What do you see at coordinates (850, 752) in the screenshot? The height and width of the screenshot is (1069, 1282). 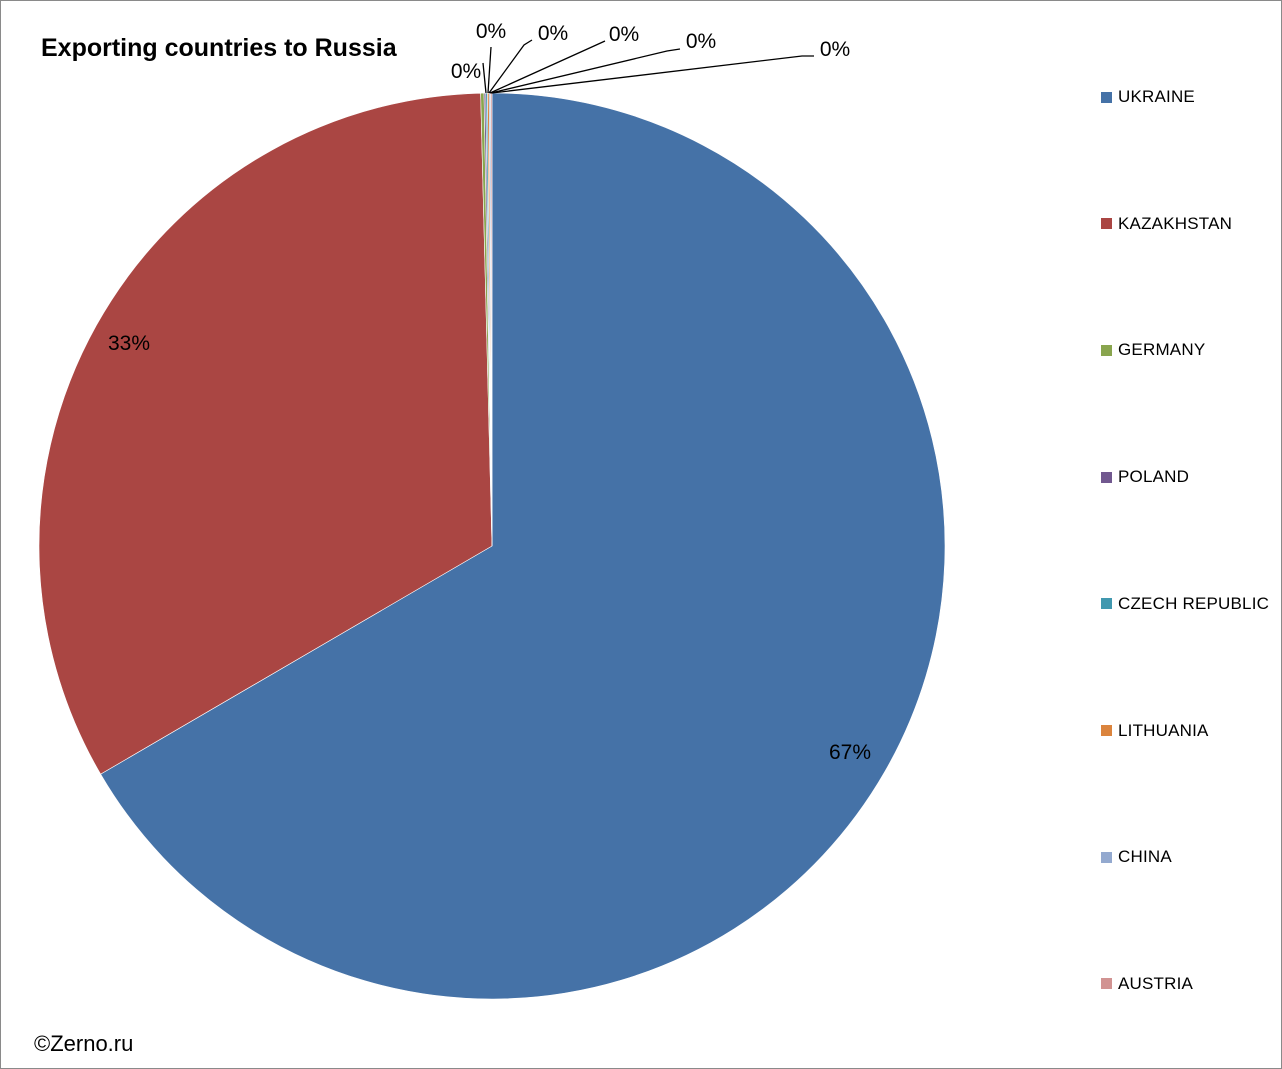 I see `data-label-ukraine: 67%` at bounding box center [850, 752].